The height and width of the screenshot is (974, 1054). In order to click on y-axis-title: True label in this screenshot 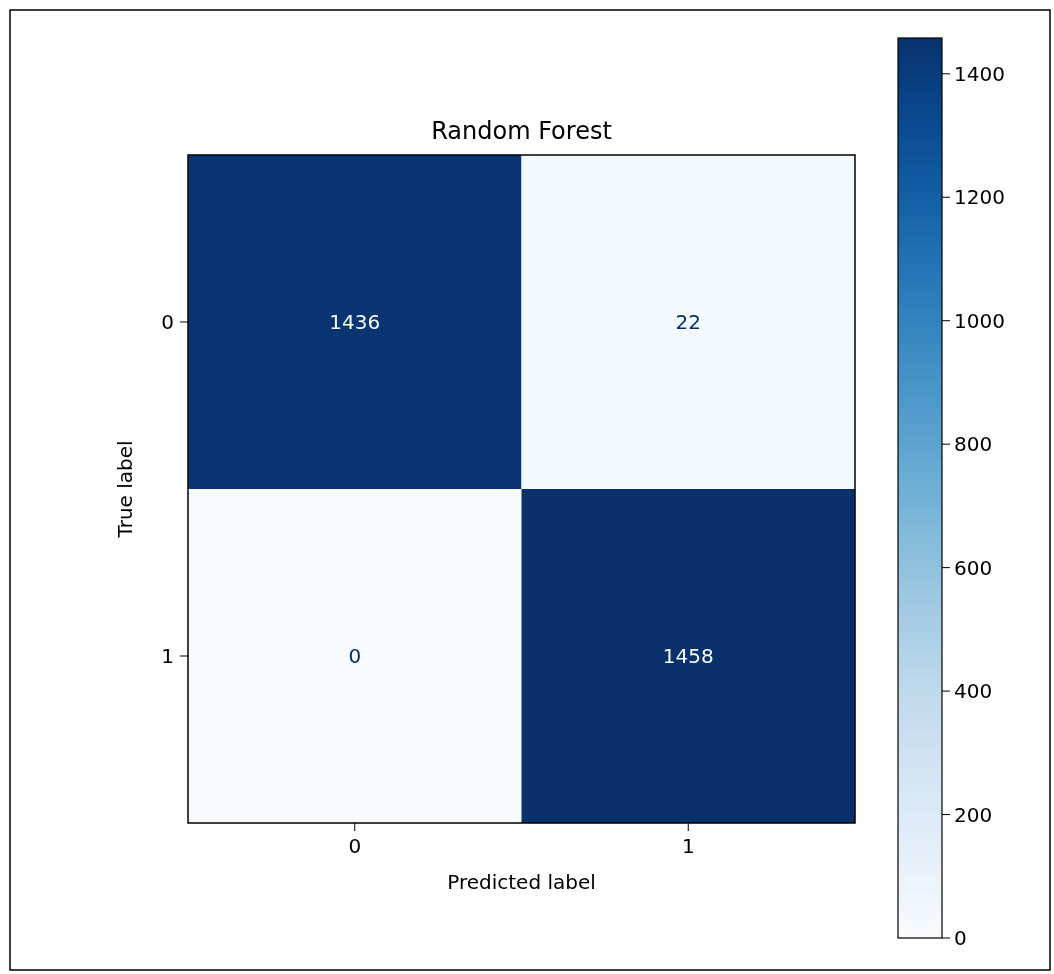, I will do `click(125, 489)`.